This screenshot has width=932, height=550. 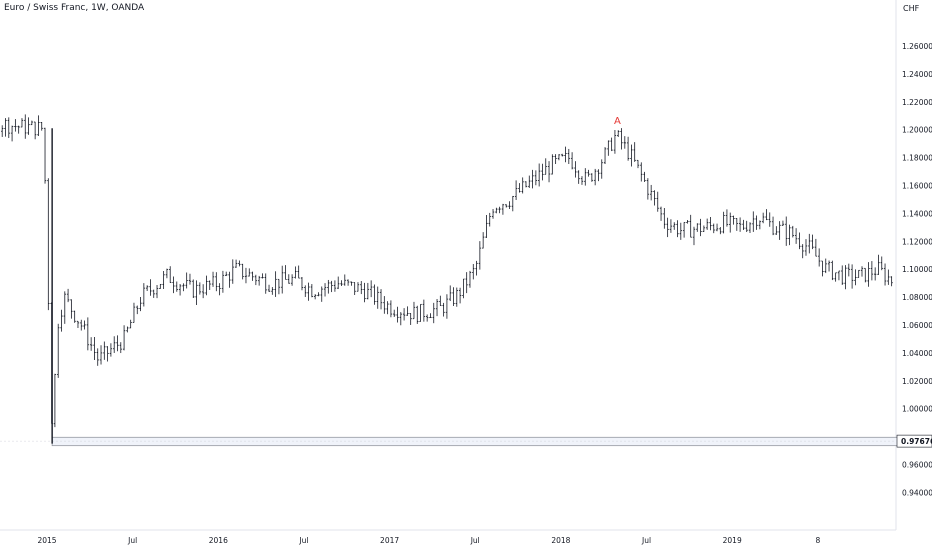 What do you see at coordinates (917, 465) in the screenshot?
I see `price-tick-label: 0.96000` at bounding box center [917, 465].